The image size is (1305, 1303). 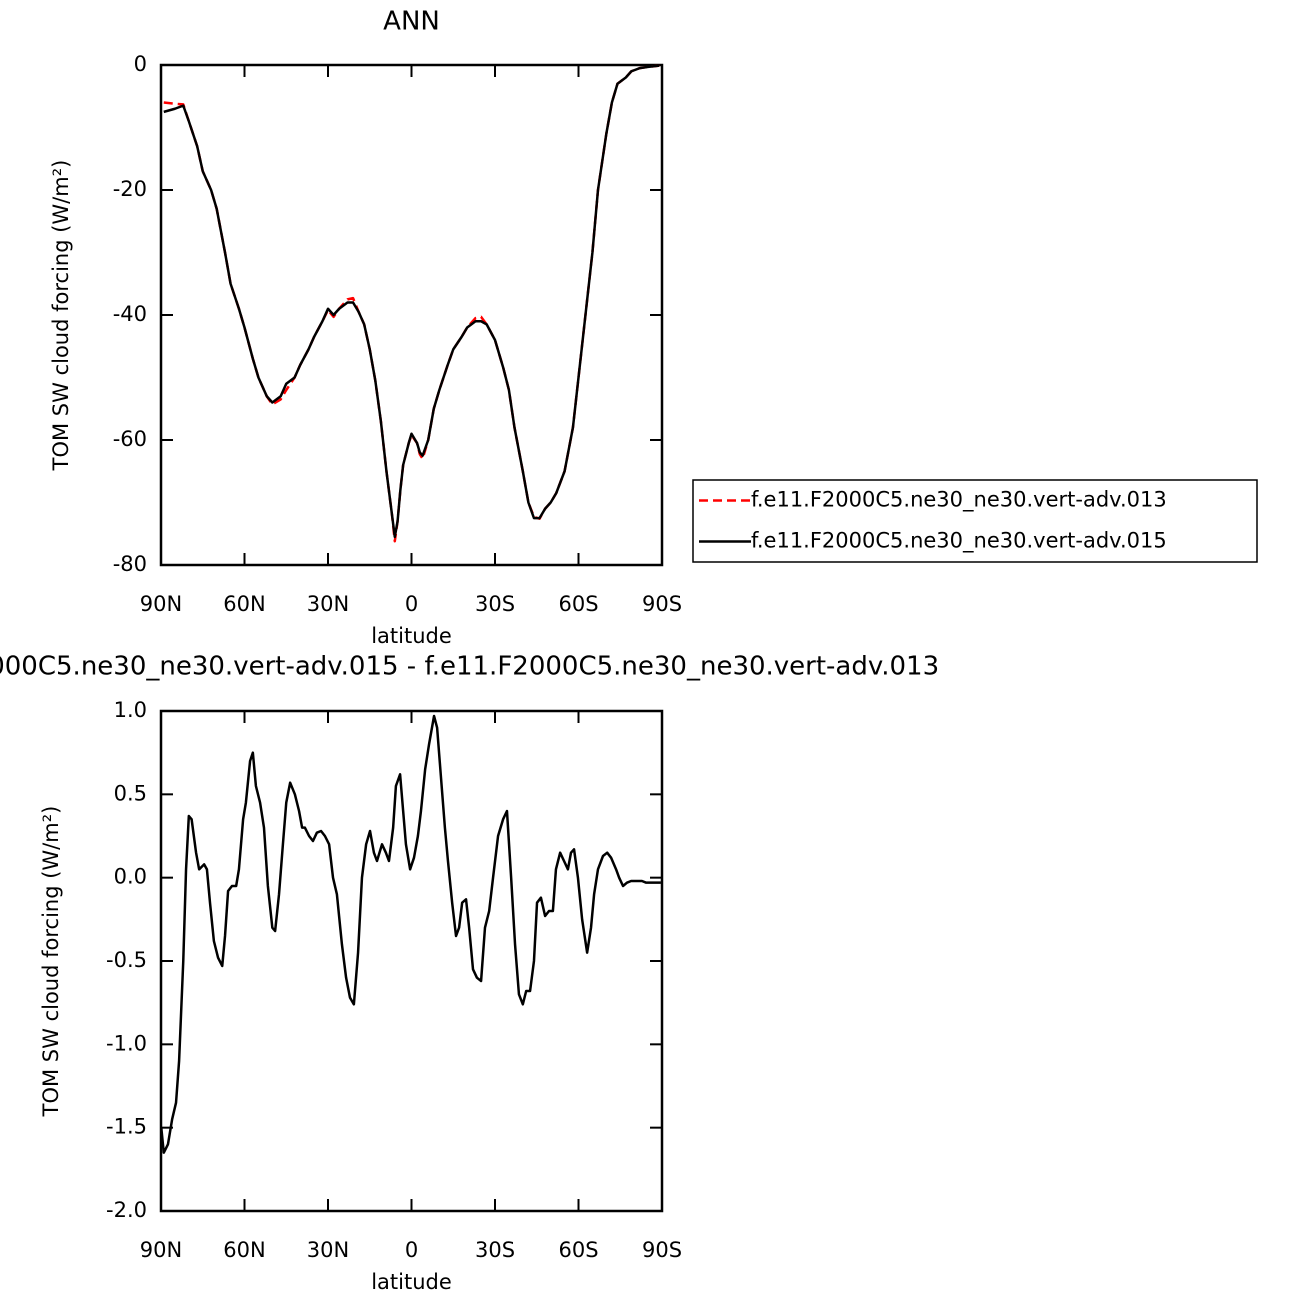 What do you see at coordinates (126, 960) in the screenshot?
I see `y-tick-label: -0.5` at bounding box center [126, 960].